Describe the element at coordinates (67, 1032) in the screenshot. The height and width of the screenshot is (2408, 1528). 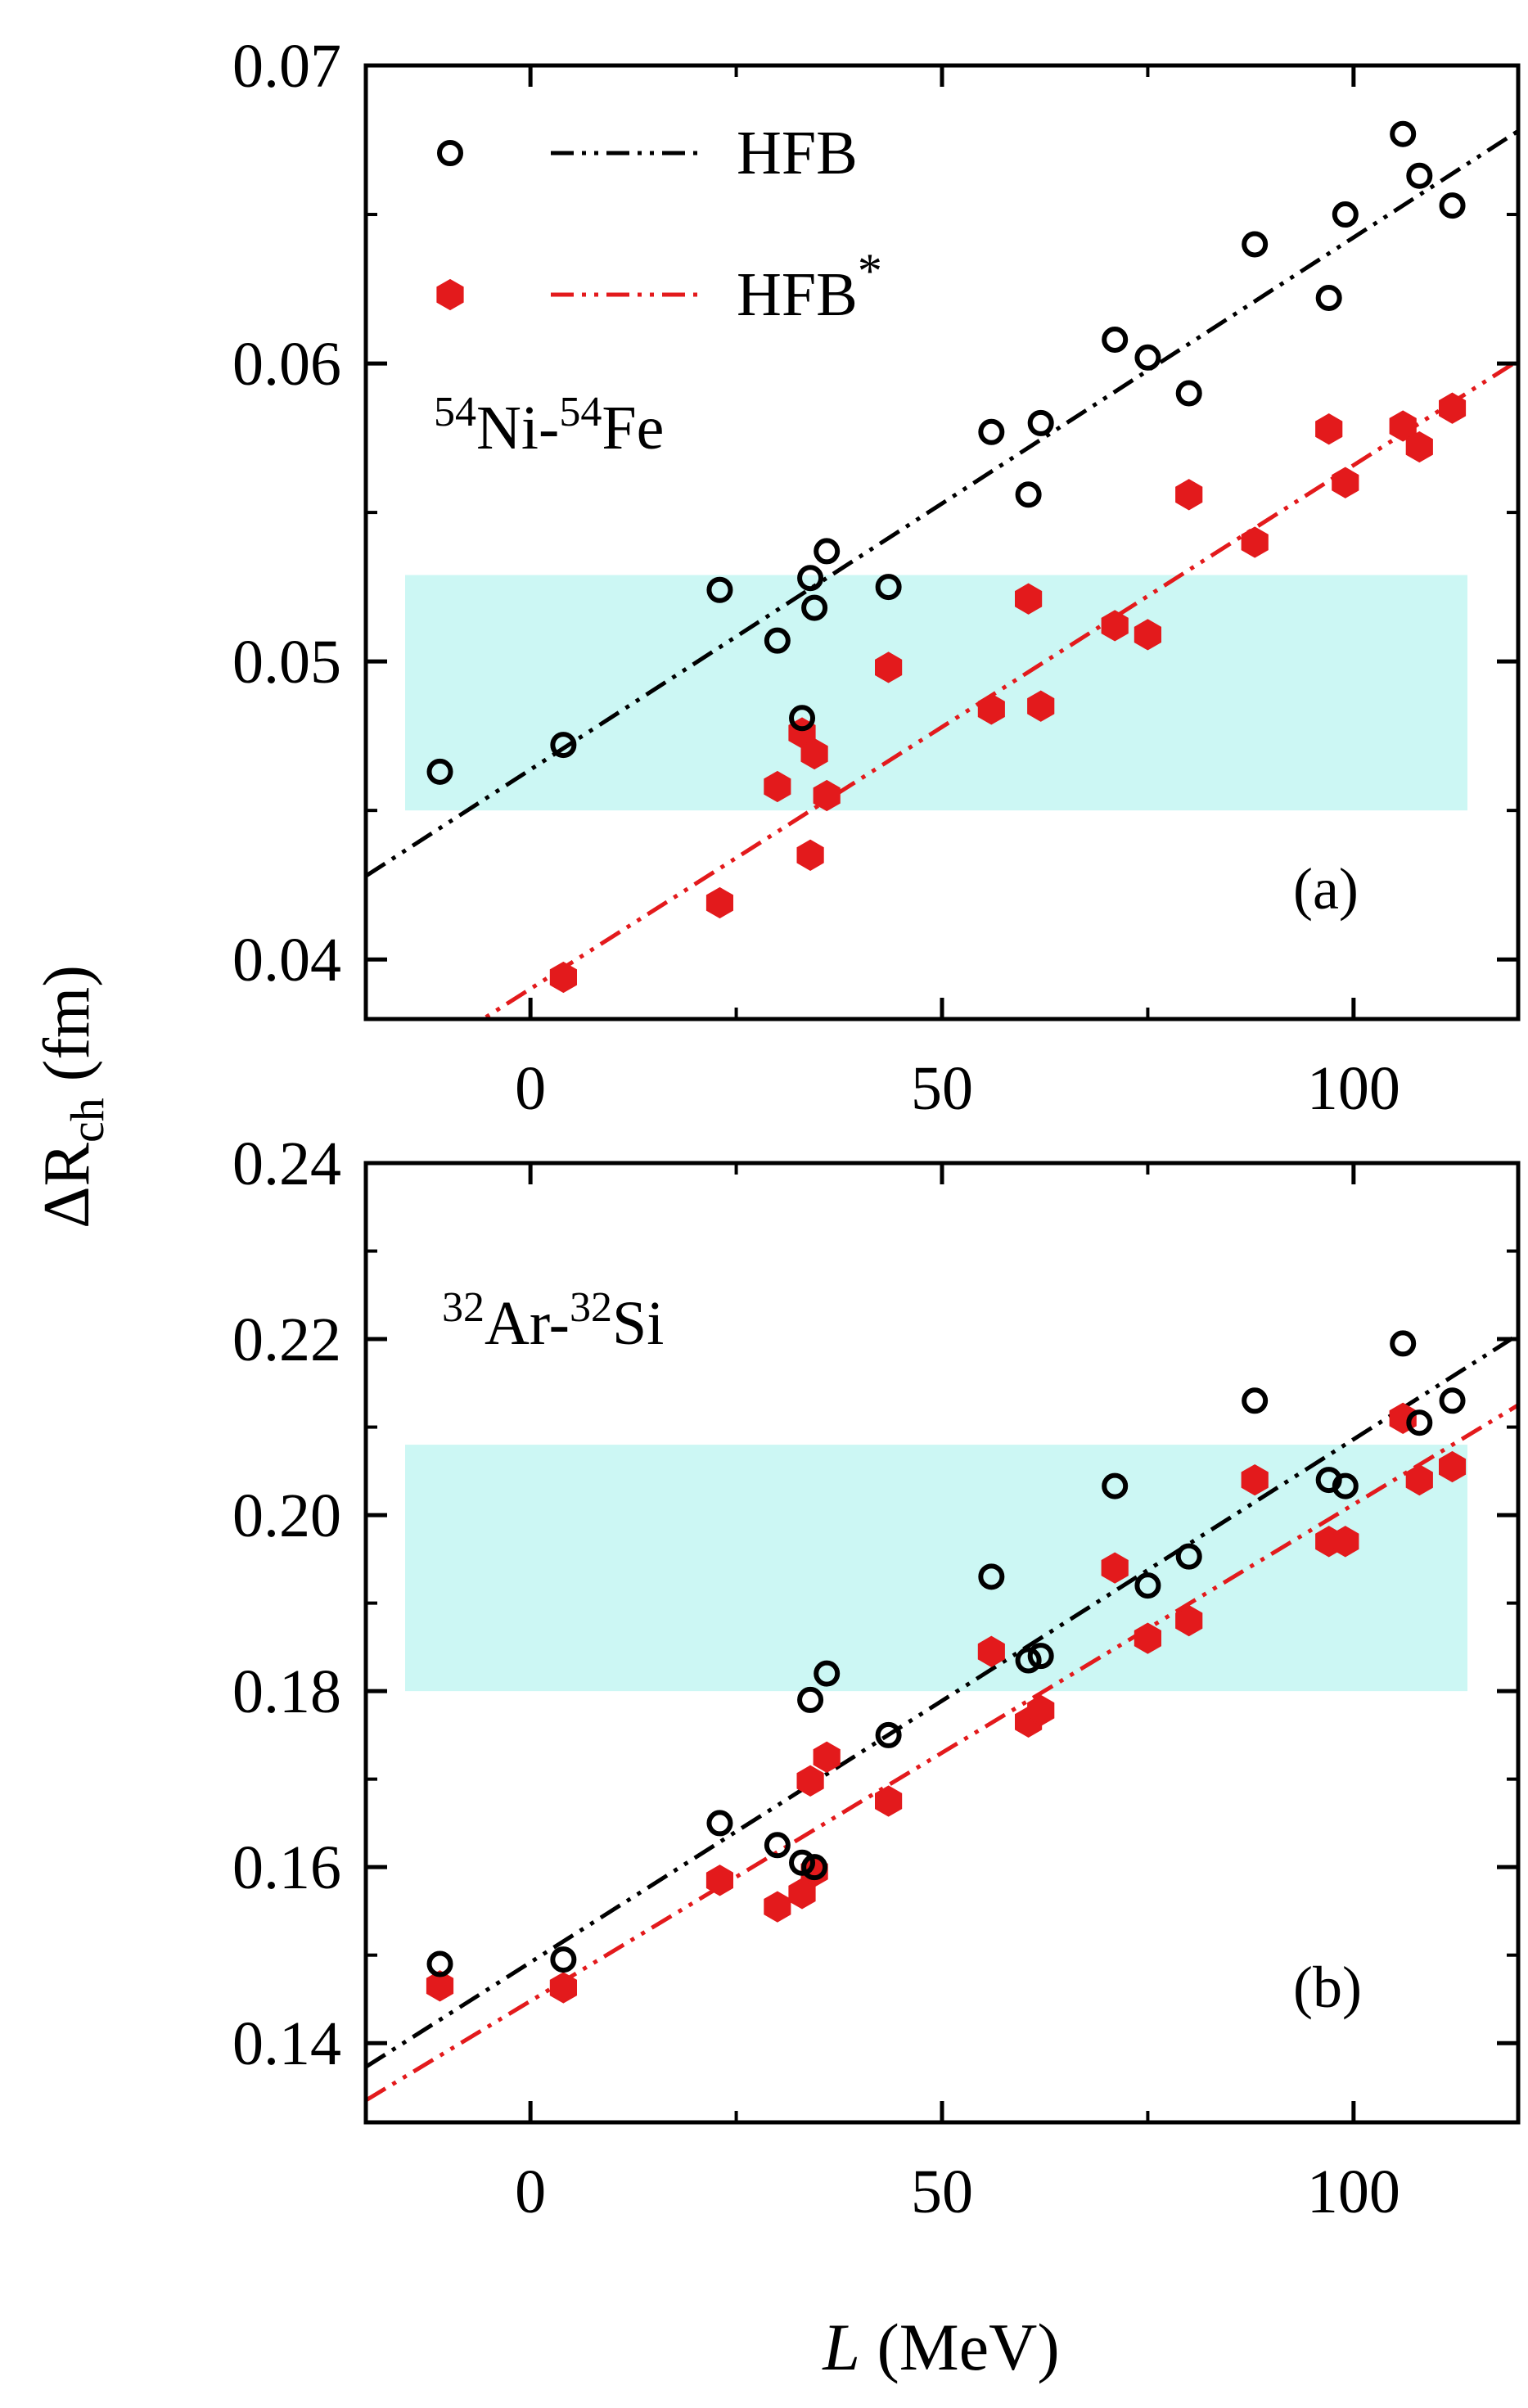
I see `y-axis-title-unit: (fm)` at that location.